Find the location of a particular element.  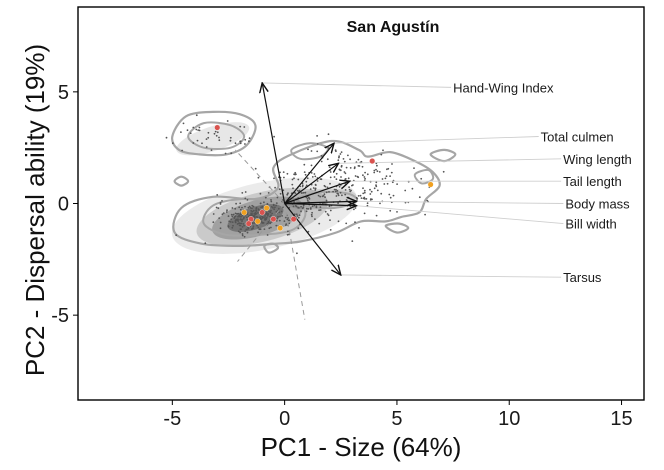

y-tick-label: 0 is located at coordinates (63, 205).